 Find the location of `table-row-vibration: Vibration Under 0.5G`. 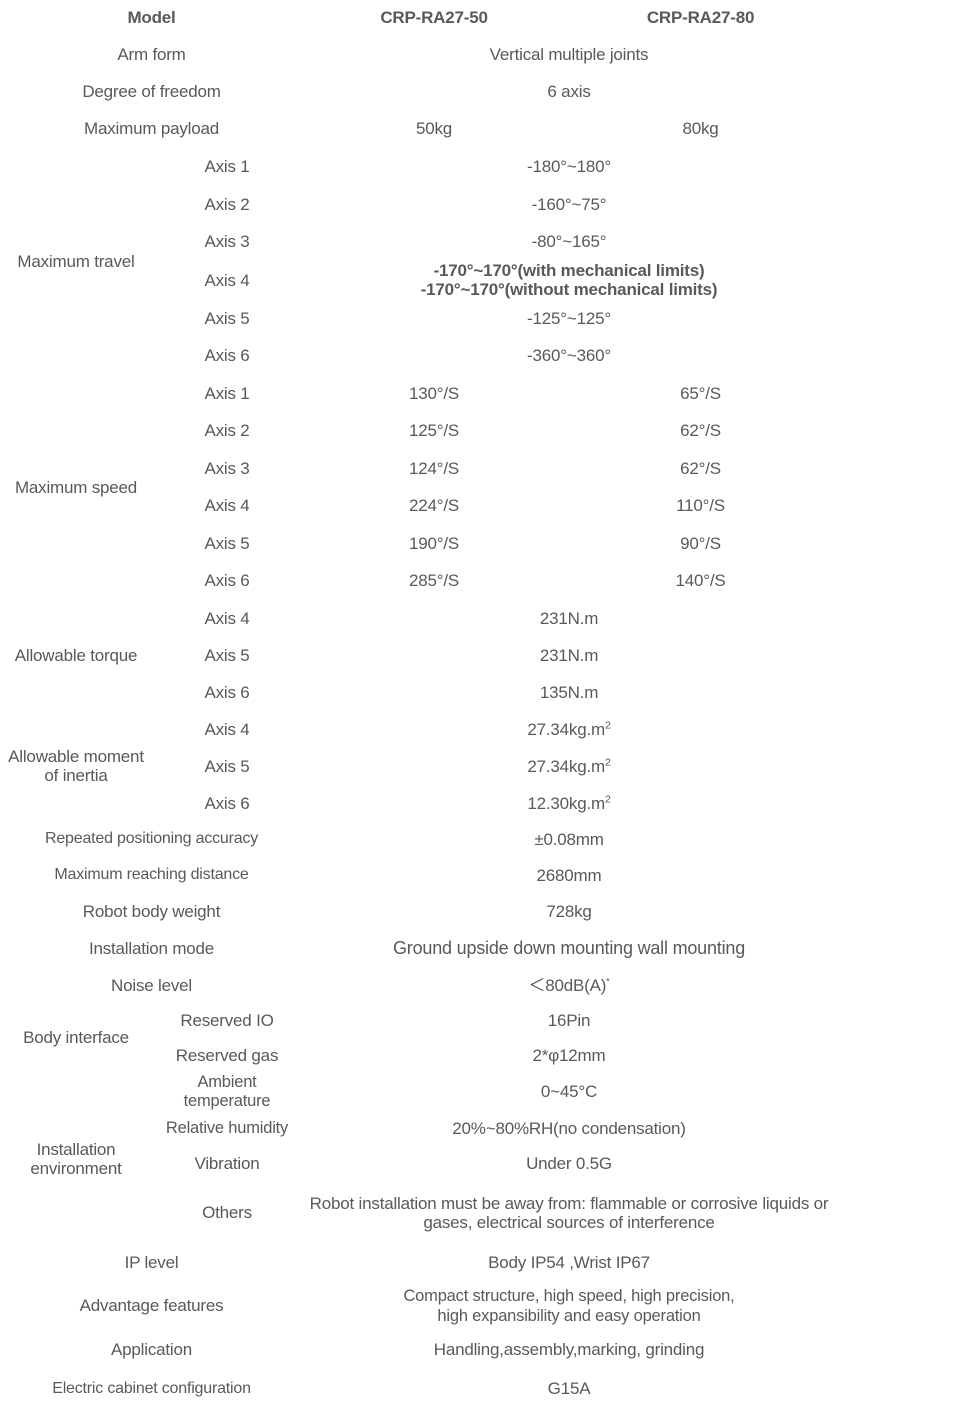

table-row-vibration: Vibration Under 0.5G is located at coordinates (418, 1164).